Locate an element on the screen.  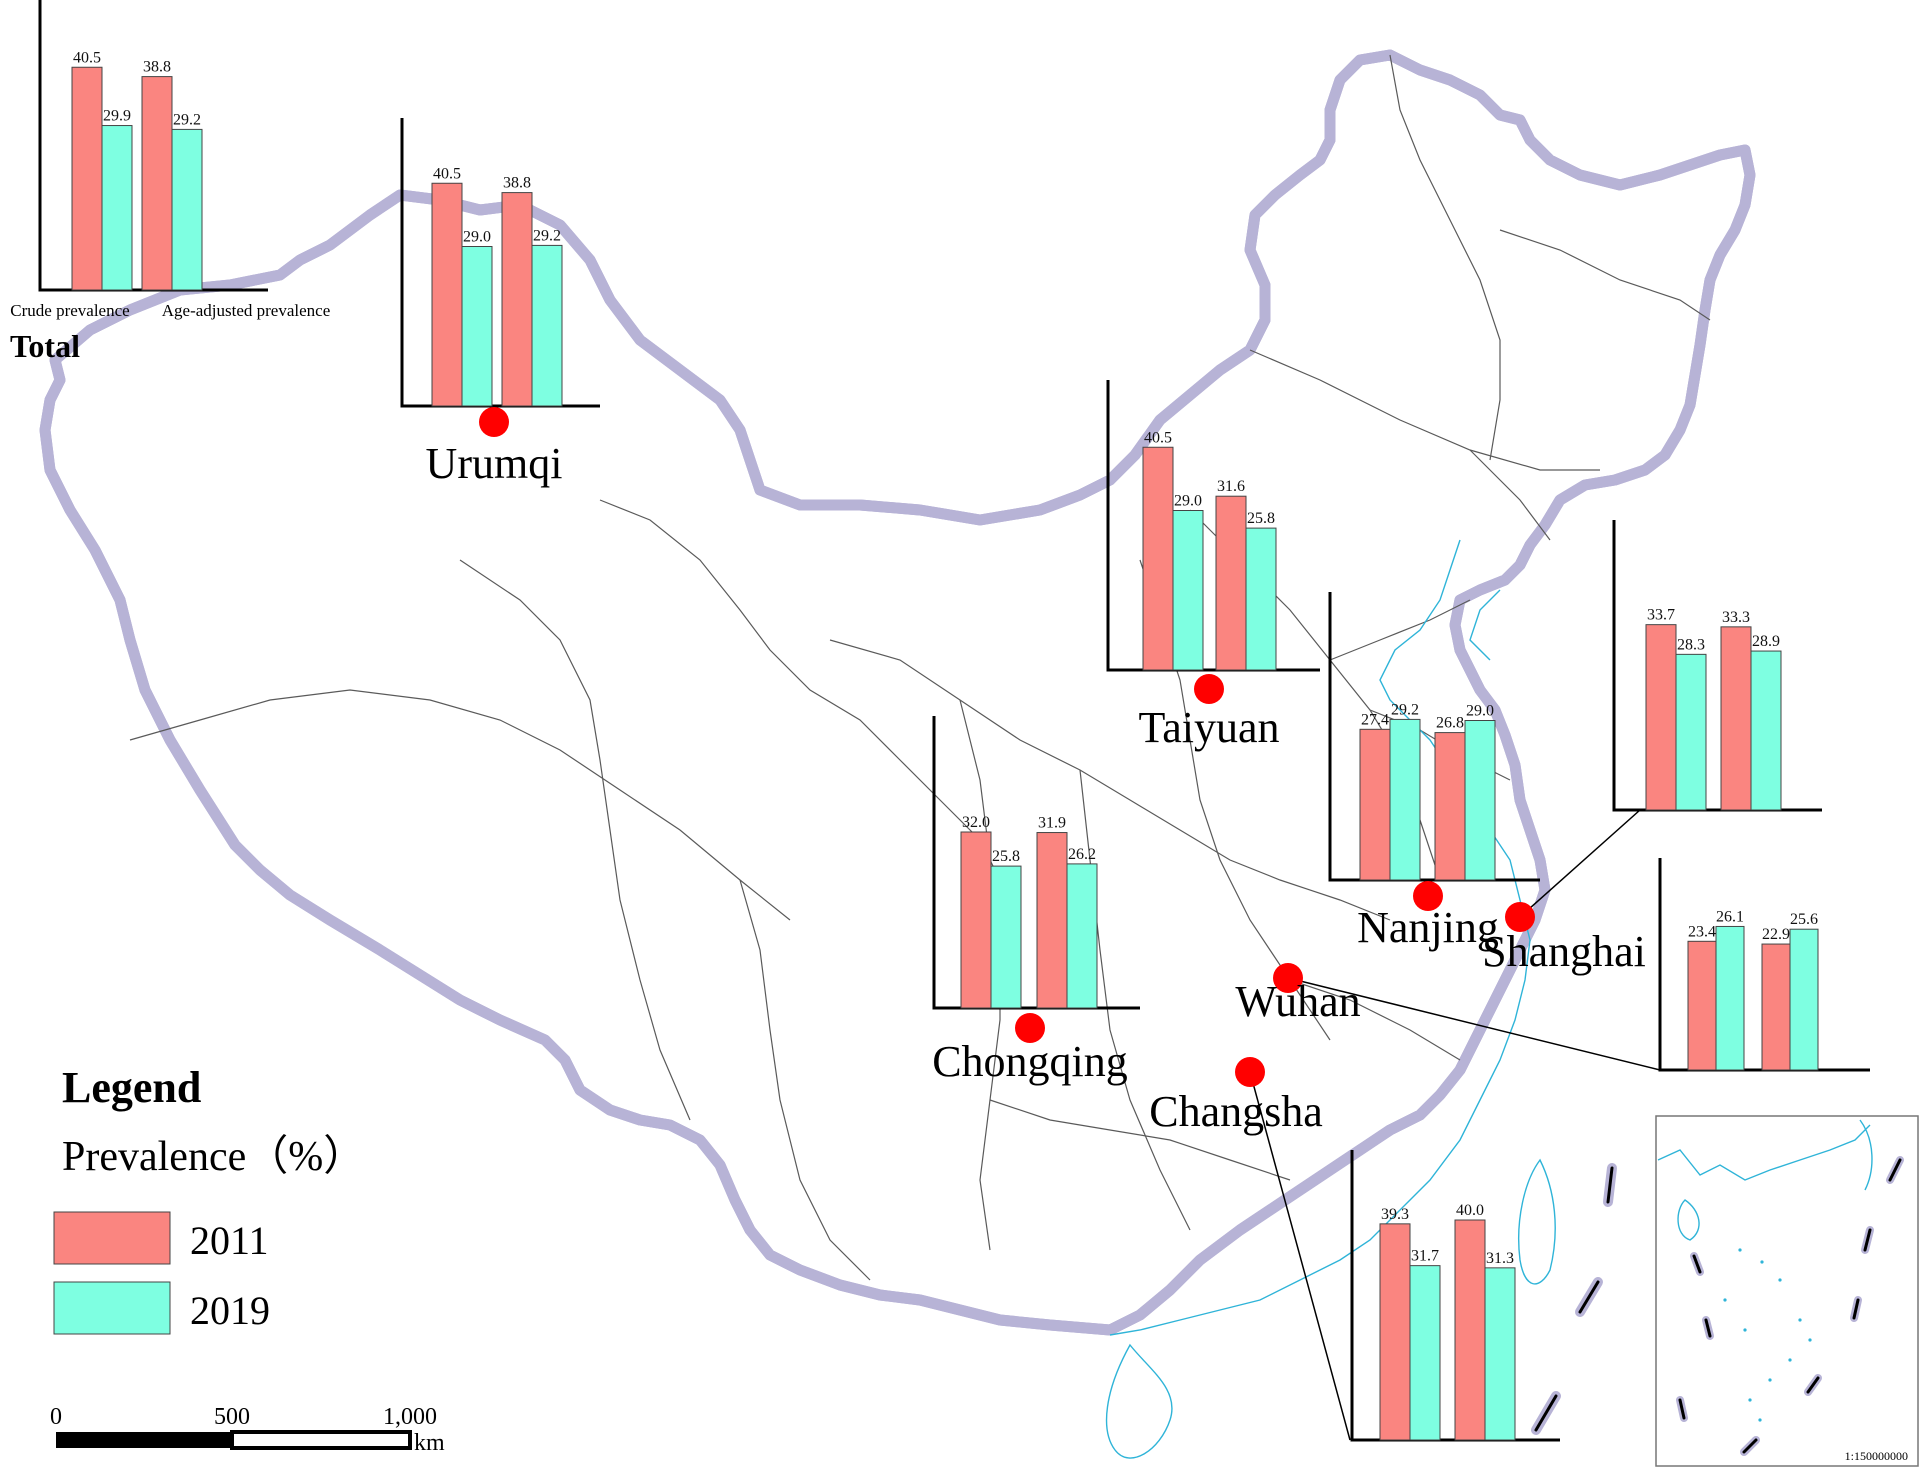
taiyuan-label-2011-1: 31.6 is located at coordinates (1231, 486).